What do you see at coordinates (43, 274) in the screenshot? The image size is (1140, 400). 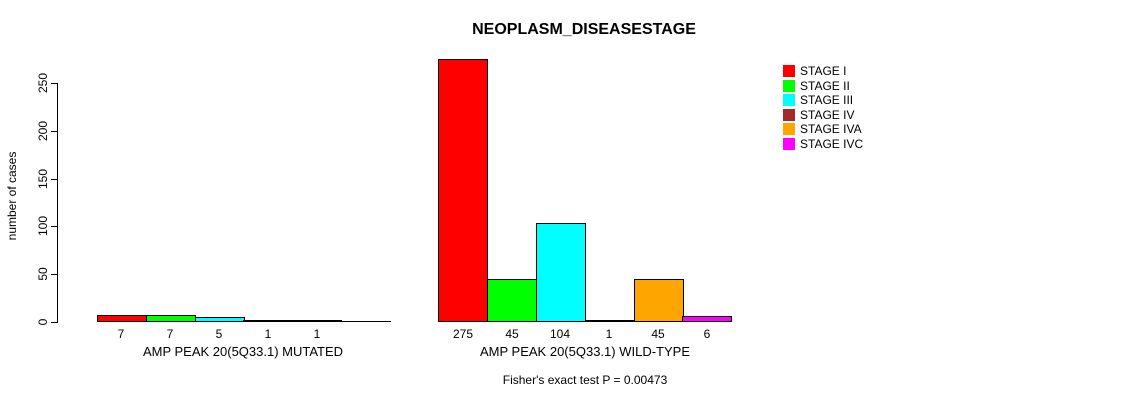 I see `y-axis-tick-label: 50` at bounding box center [43, 274].